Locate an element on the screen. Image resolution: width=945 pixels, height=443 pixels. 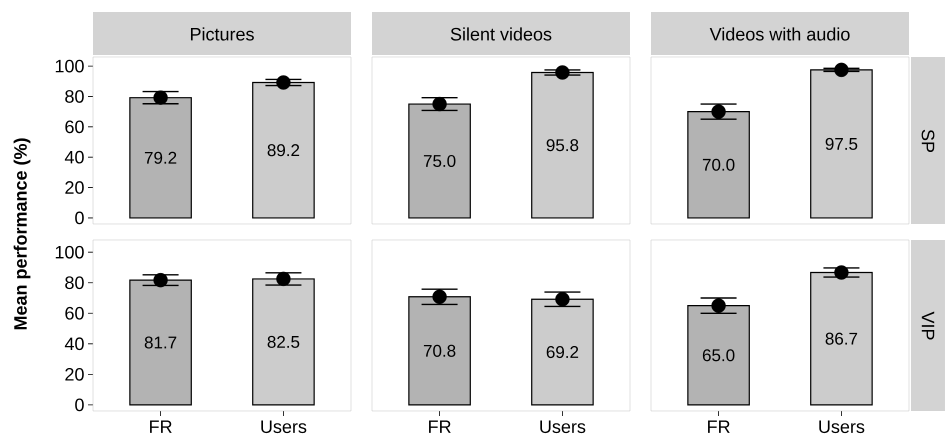
chart-title: Videos with audio is located at coordinates (780, 34).